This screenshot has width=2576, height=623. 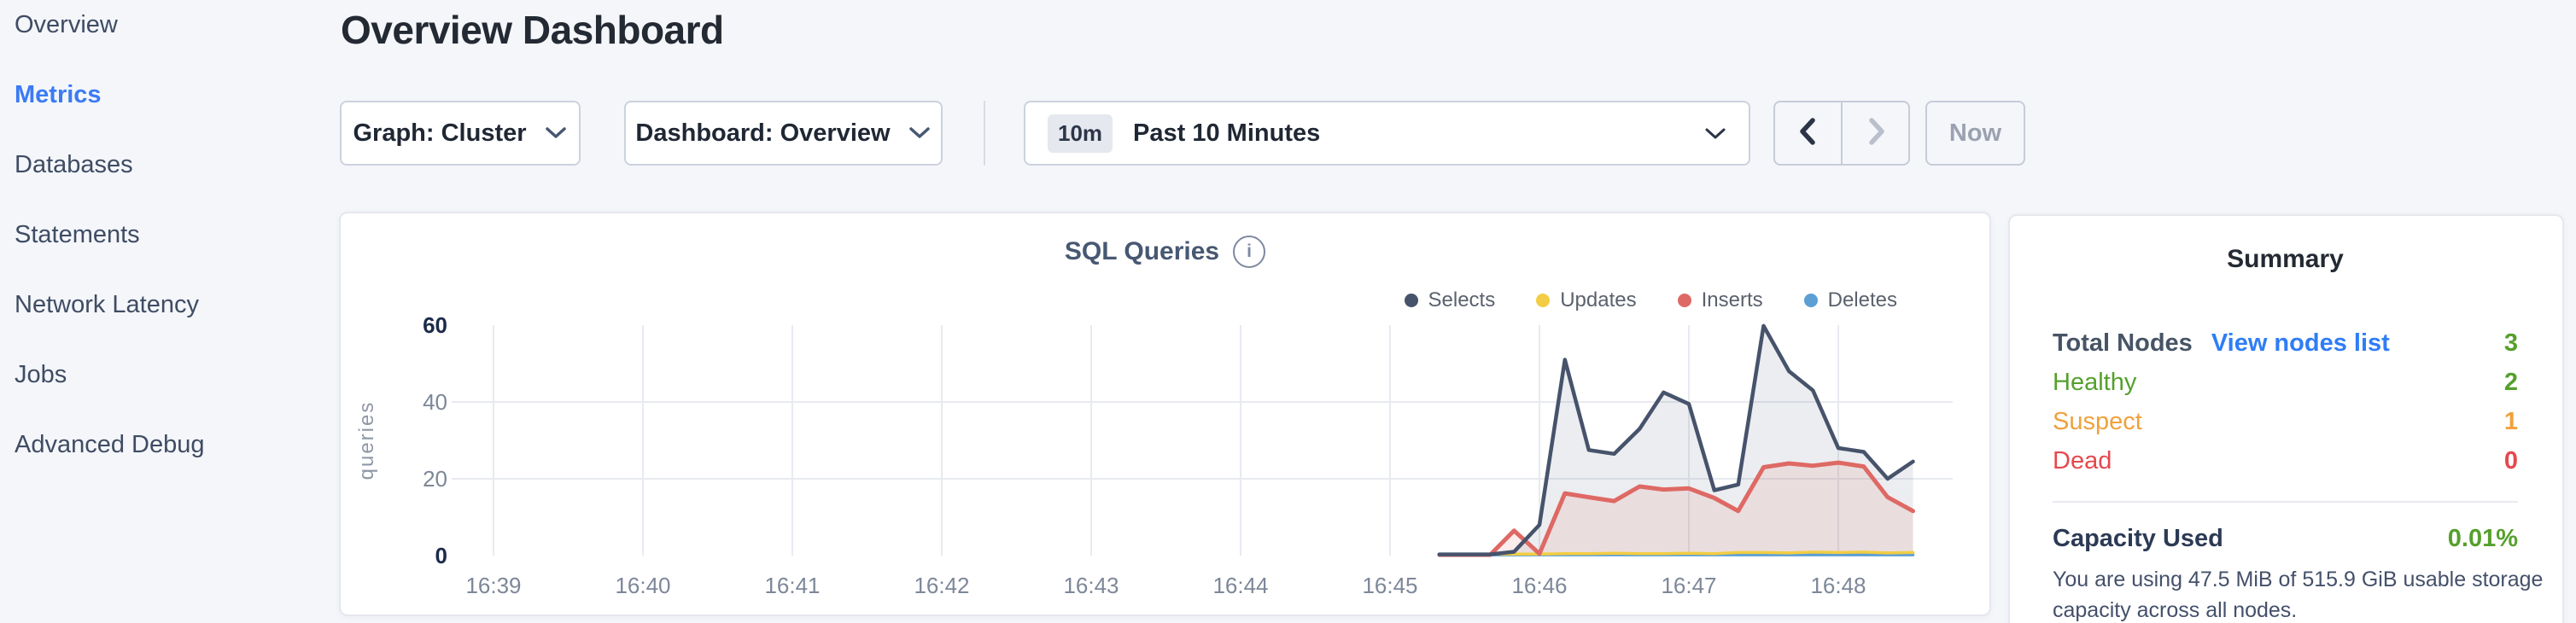 What do you see at coordinates (2510, 460) in the screenshot?
I see `dead-value: 0` at bounding box center [2510, 460].